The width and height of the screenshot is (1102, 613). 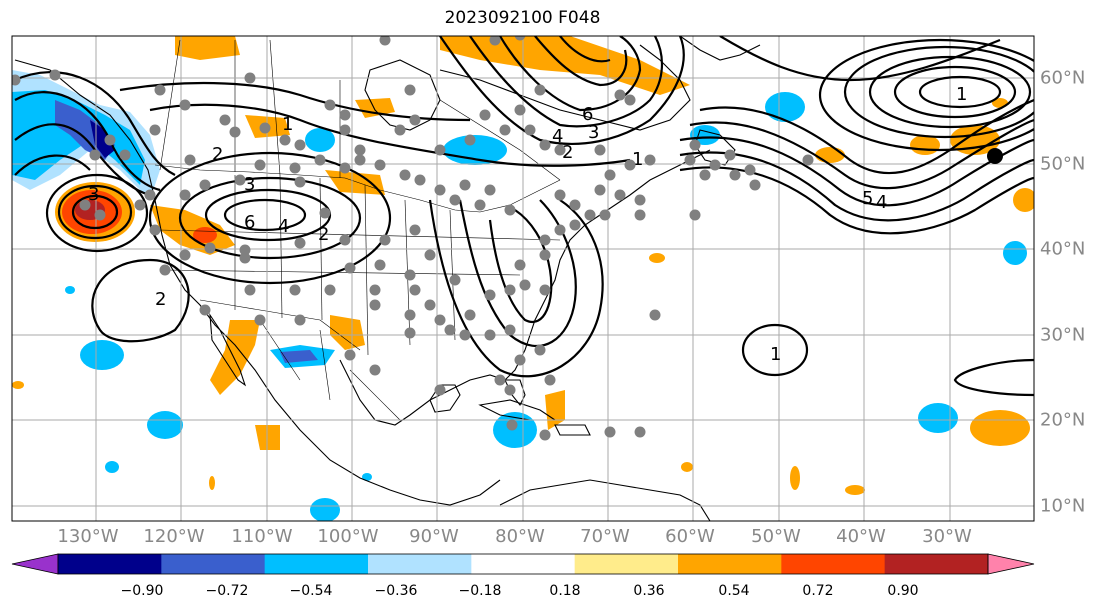 I want to click on lat-label-10n: 10°N, so click(x=1063, y=506).